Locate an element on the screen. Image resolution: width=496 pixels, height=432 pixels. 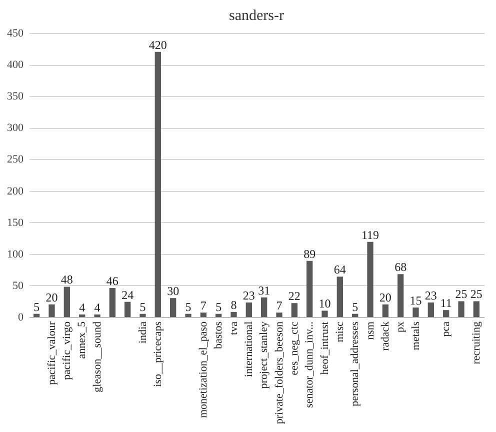
chart-title: sanders-r is located at coordinates (256, 16).